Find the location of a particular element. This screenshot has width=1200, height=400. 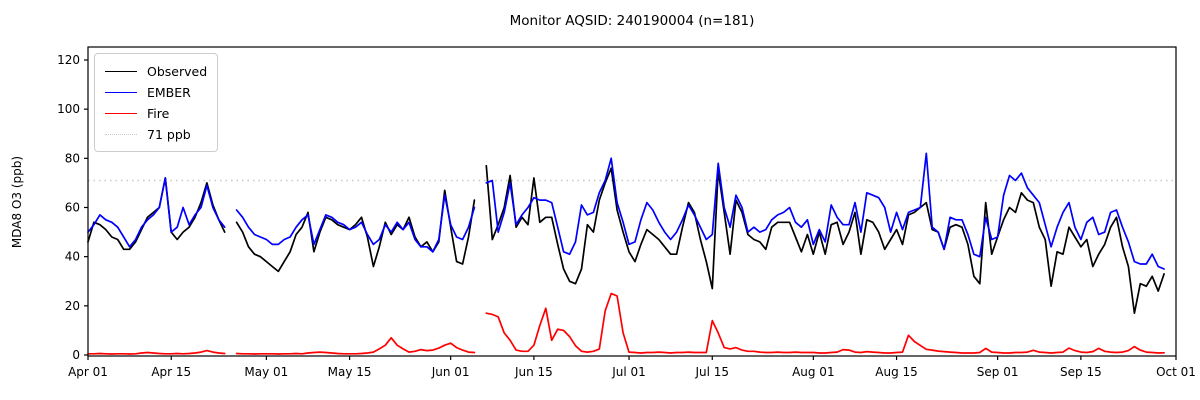

x-tick-label: Sep 15 is located at coordinates (1081, 372).